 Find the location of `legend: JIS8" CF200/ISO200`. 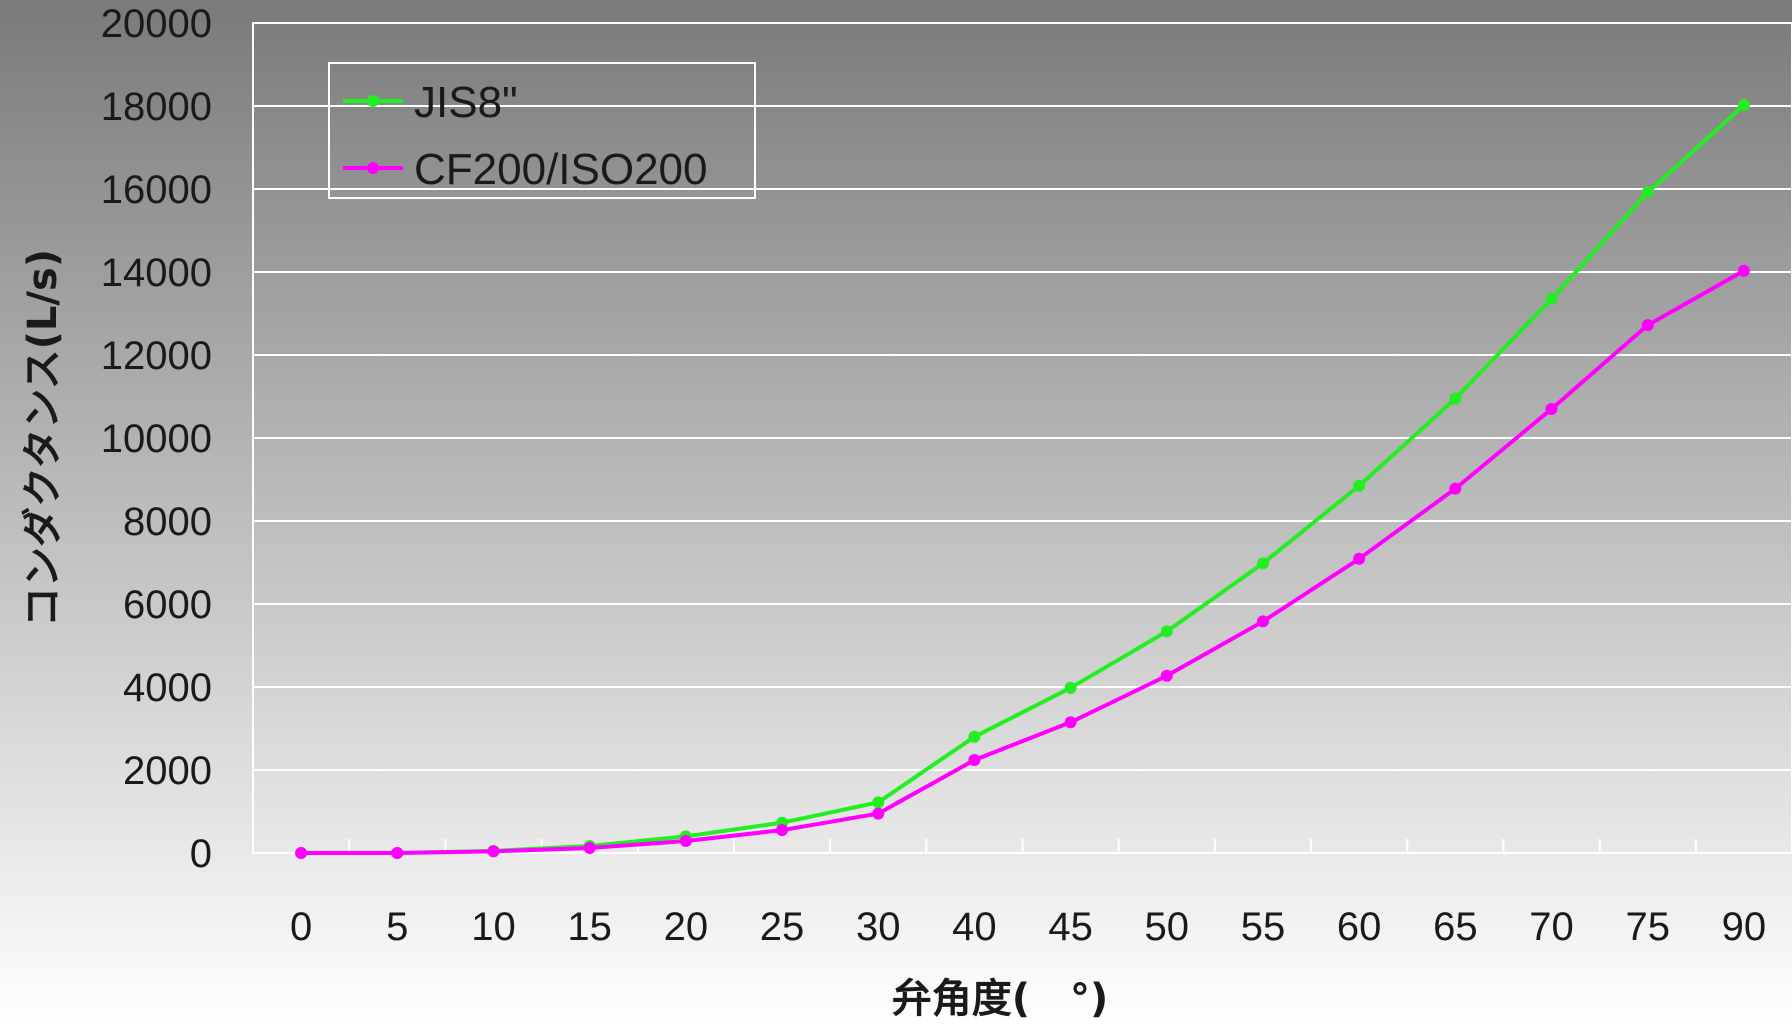

legend: JIS8" CF200/ISO200 is located at coordinates (542, 130).